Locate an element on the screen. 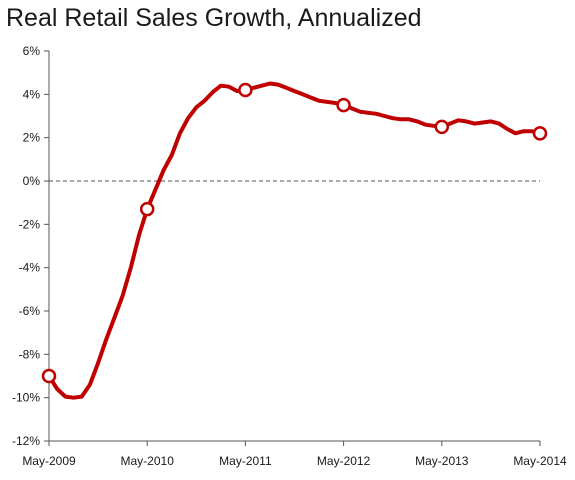 The width and height of the screenshot is (575, 480). y-tick-label: -12% is located at coordinates (26, 441).